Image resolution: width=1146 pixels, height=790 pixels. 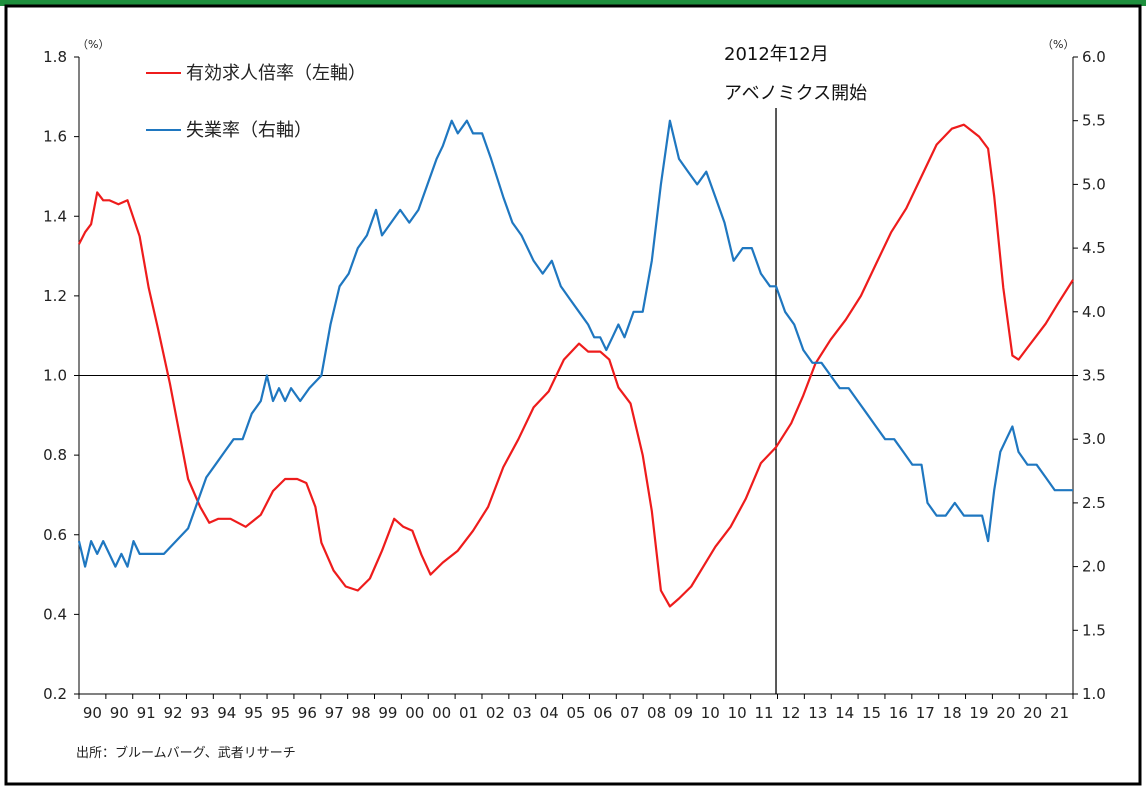 I want to click on right-tick-label: 1.5, so click(x=1094, y=630).